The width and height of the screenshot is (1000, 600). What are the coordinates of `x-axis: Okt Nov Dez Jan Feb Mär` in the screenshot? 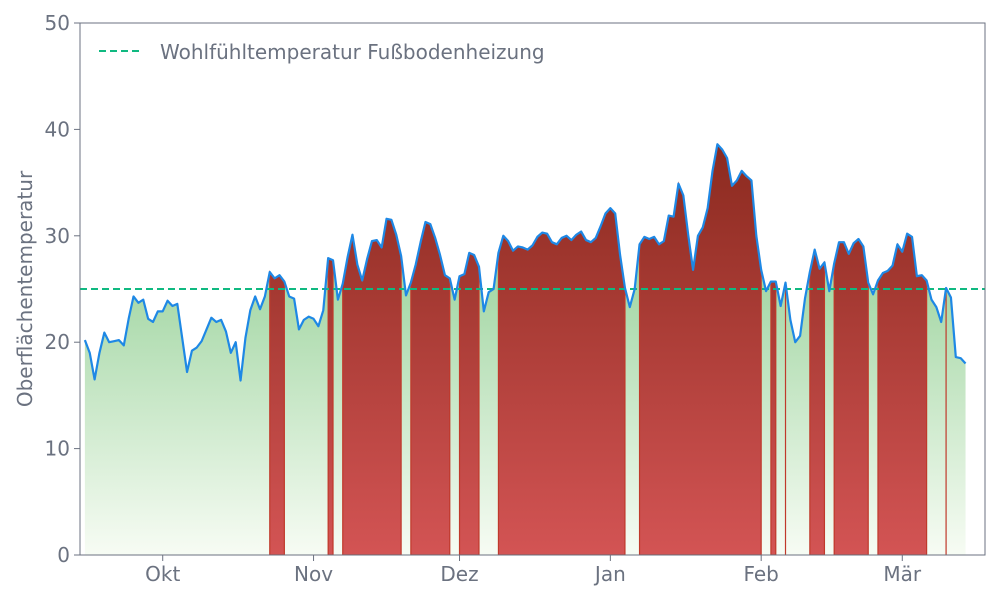 It's located at (533, 570).